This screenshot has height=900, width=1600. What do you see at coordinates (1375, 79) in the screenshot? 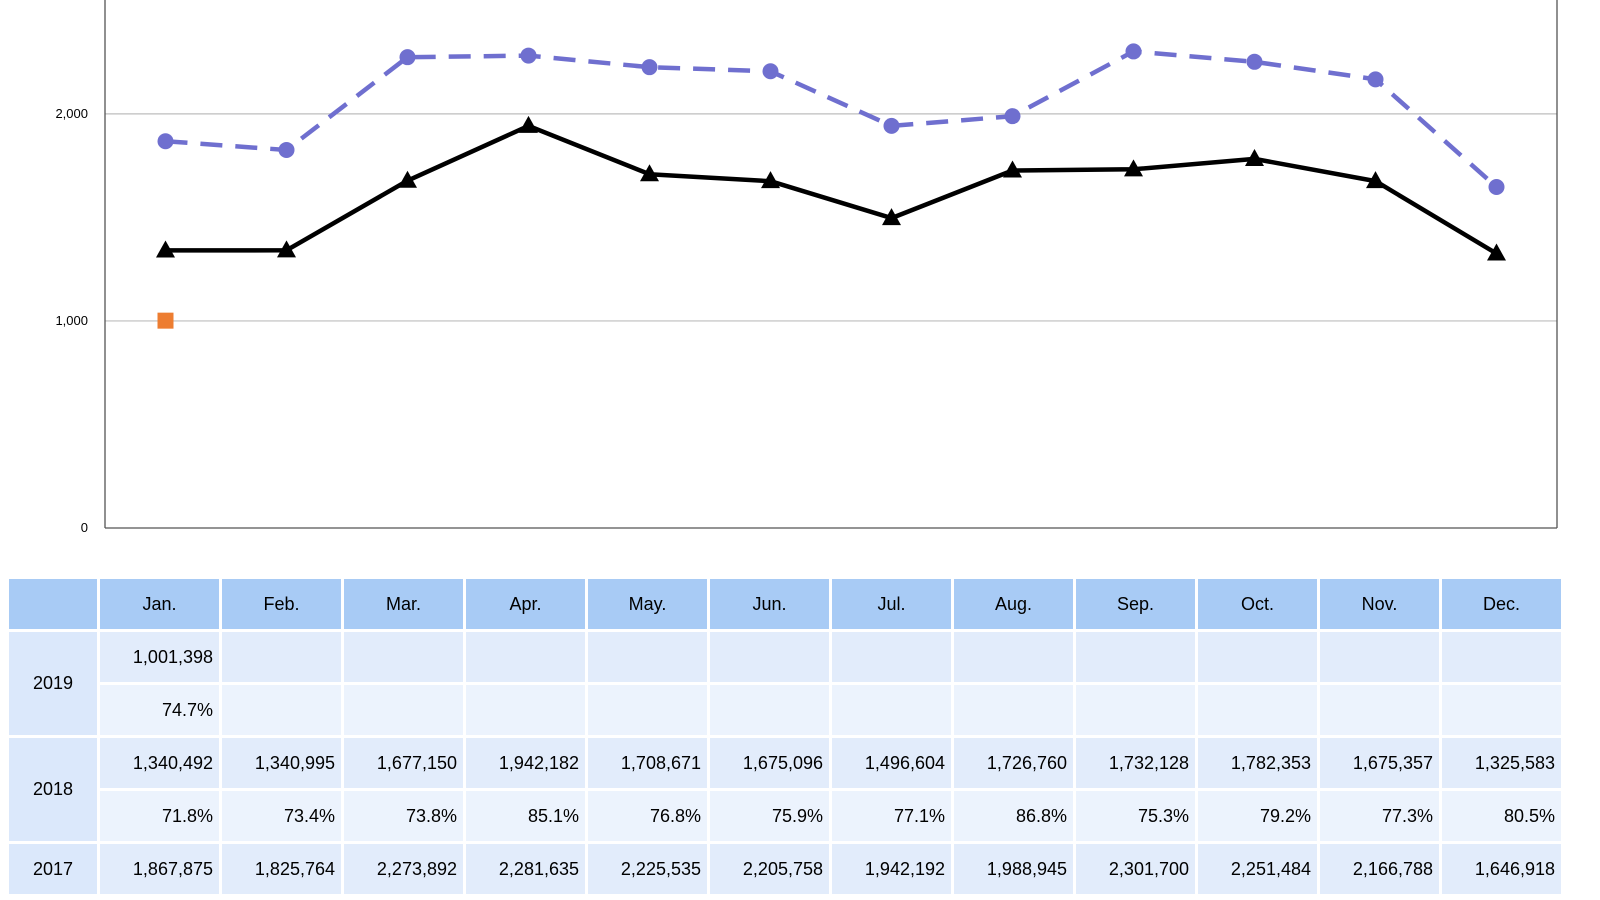
I see `point-2017-nov` at bounding box center [1375, 79].